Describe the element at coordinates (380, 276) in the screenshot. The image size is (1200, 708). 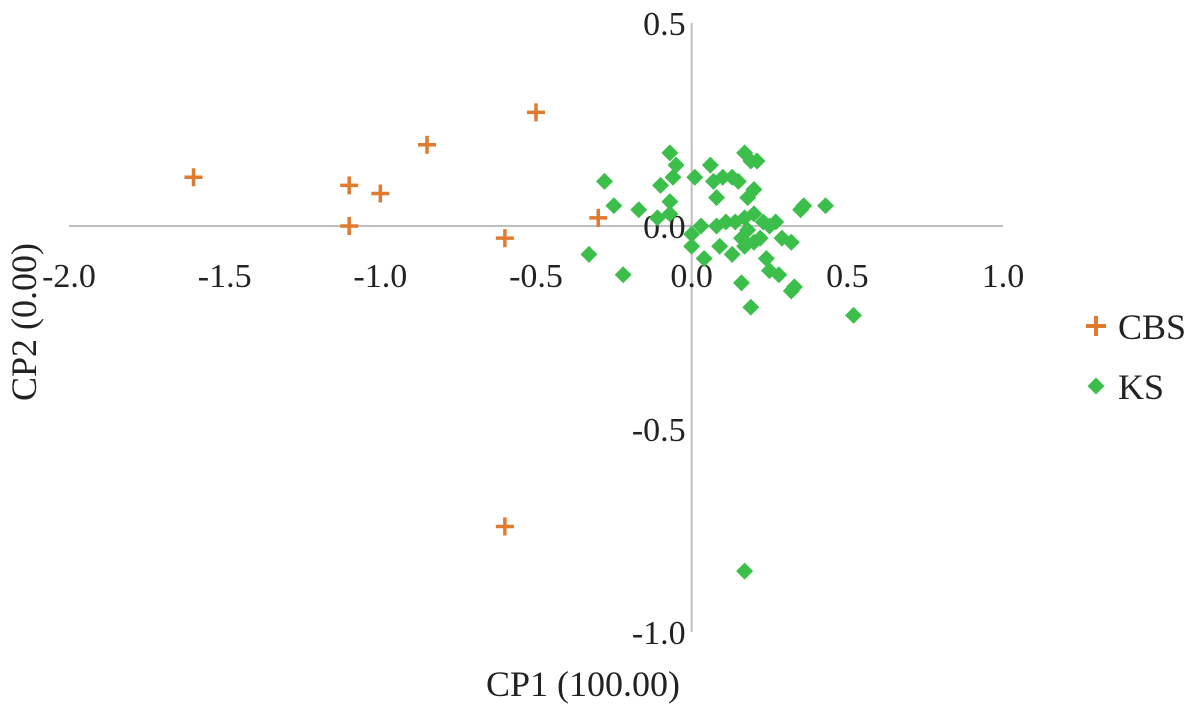
I see `x-tick-label: -1.0` at that location.